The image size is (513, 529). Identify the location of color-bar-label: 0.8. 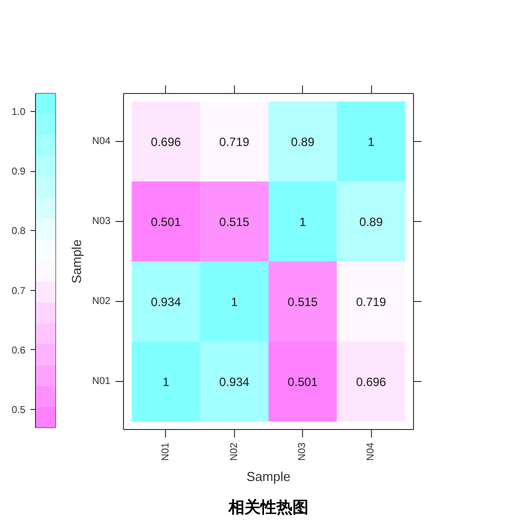
(19, 232).